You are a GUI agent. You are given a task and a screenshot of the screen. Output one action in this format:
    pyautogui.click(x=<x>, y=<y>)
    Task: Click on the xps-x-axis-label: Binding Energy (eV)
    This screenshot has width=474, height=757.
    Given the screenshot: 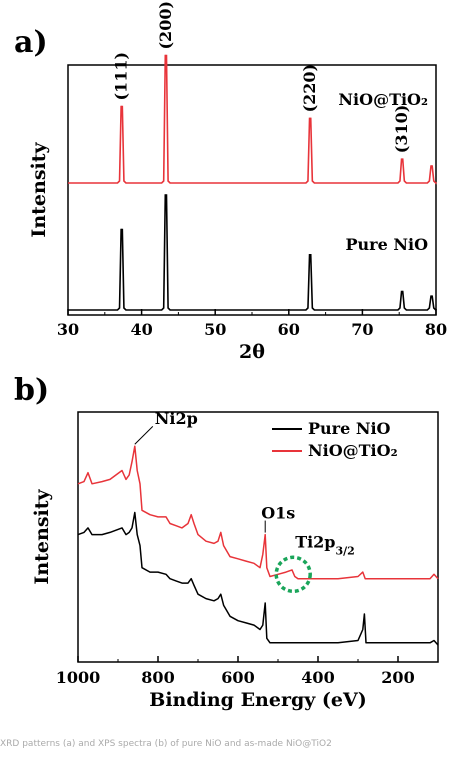 What is the action you would take?
    pyautogui.click(x=257, y=700)
    